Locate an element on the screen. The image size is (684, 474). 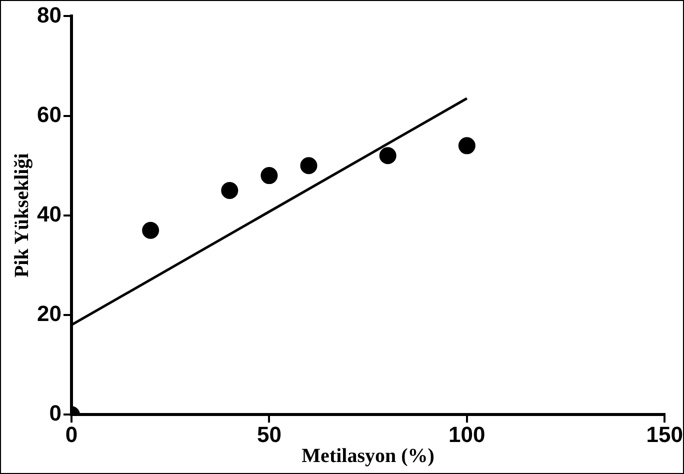
y-tick-label: 60 is located at coordinates (49, 114).